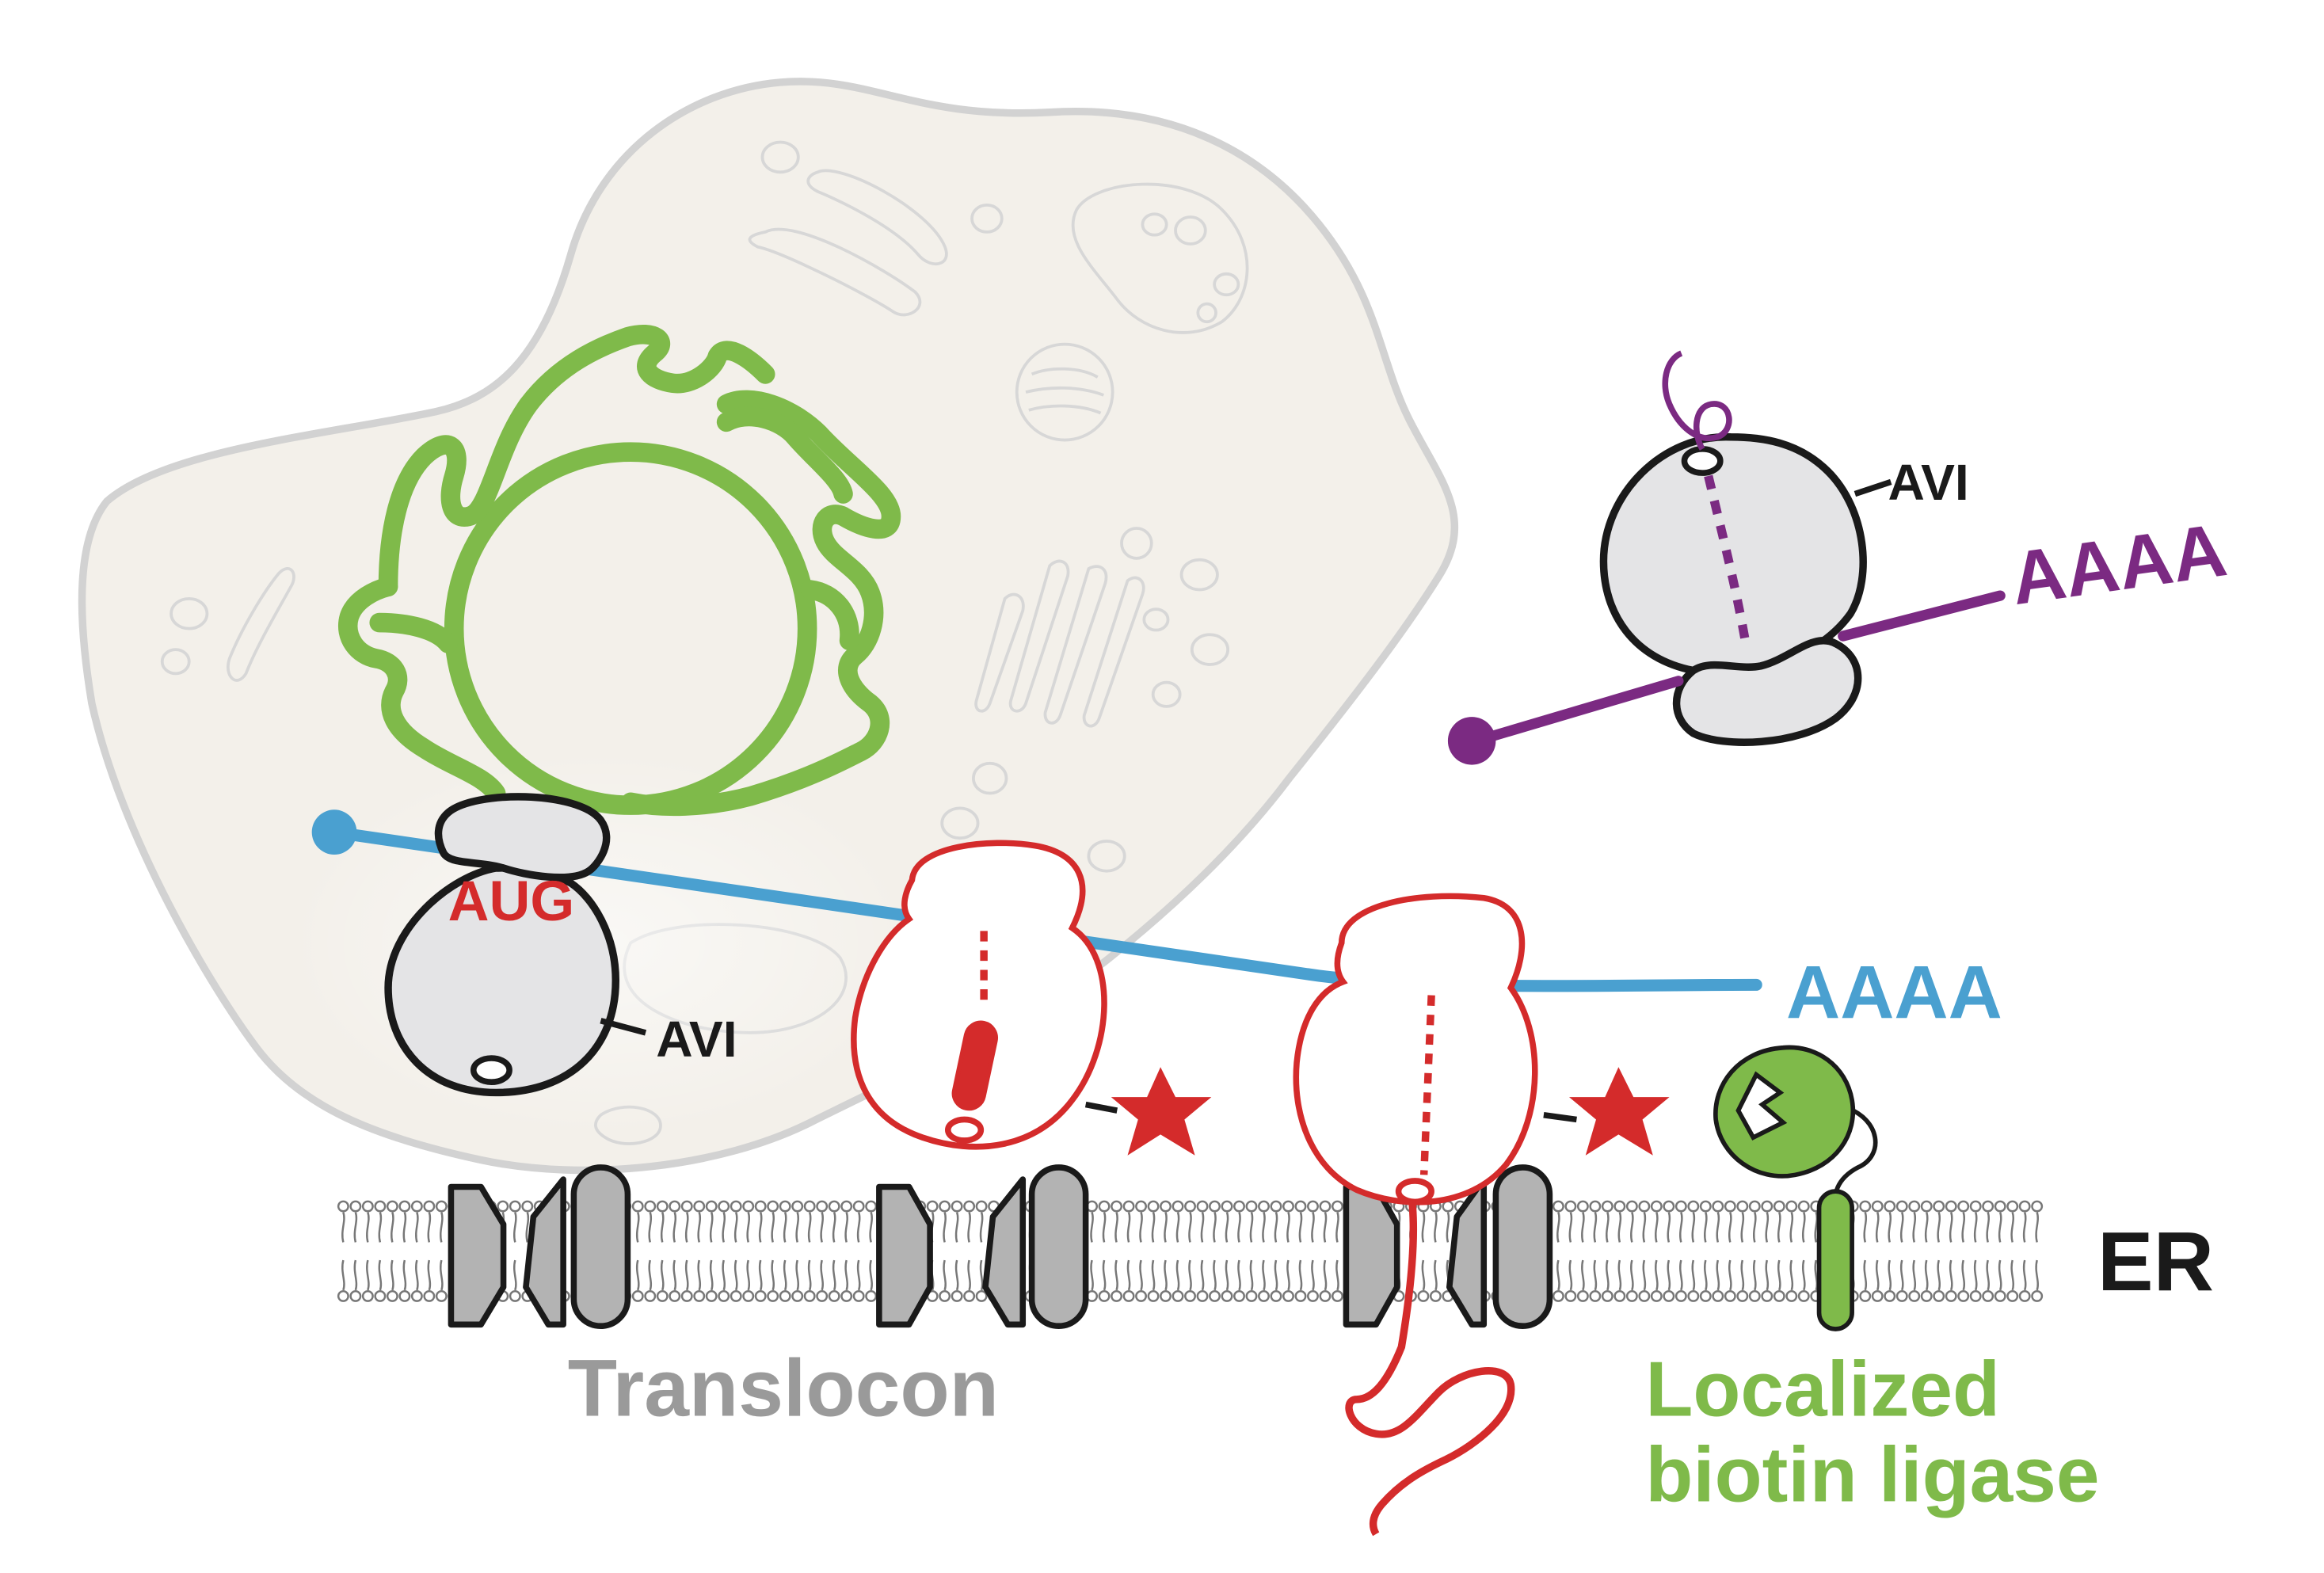 Image resolution: width=2324 pixels, height=1573 pixels. I want to click on mitochondrion-striated, so click(1065, 392).